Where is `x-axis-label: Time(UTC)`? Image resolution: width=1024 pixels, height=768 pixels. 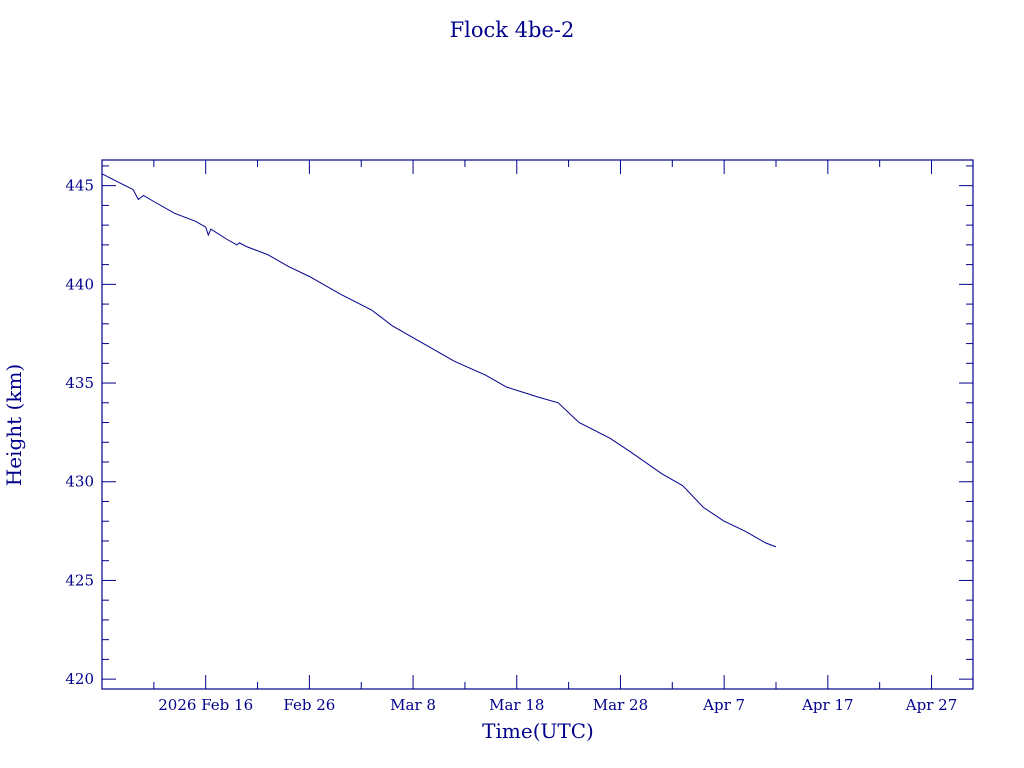
x-axis-label: Time(UTC) is located at coordinates (538, 731).